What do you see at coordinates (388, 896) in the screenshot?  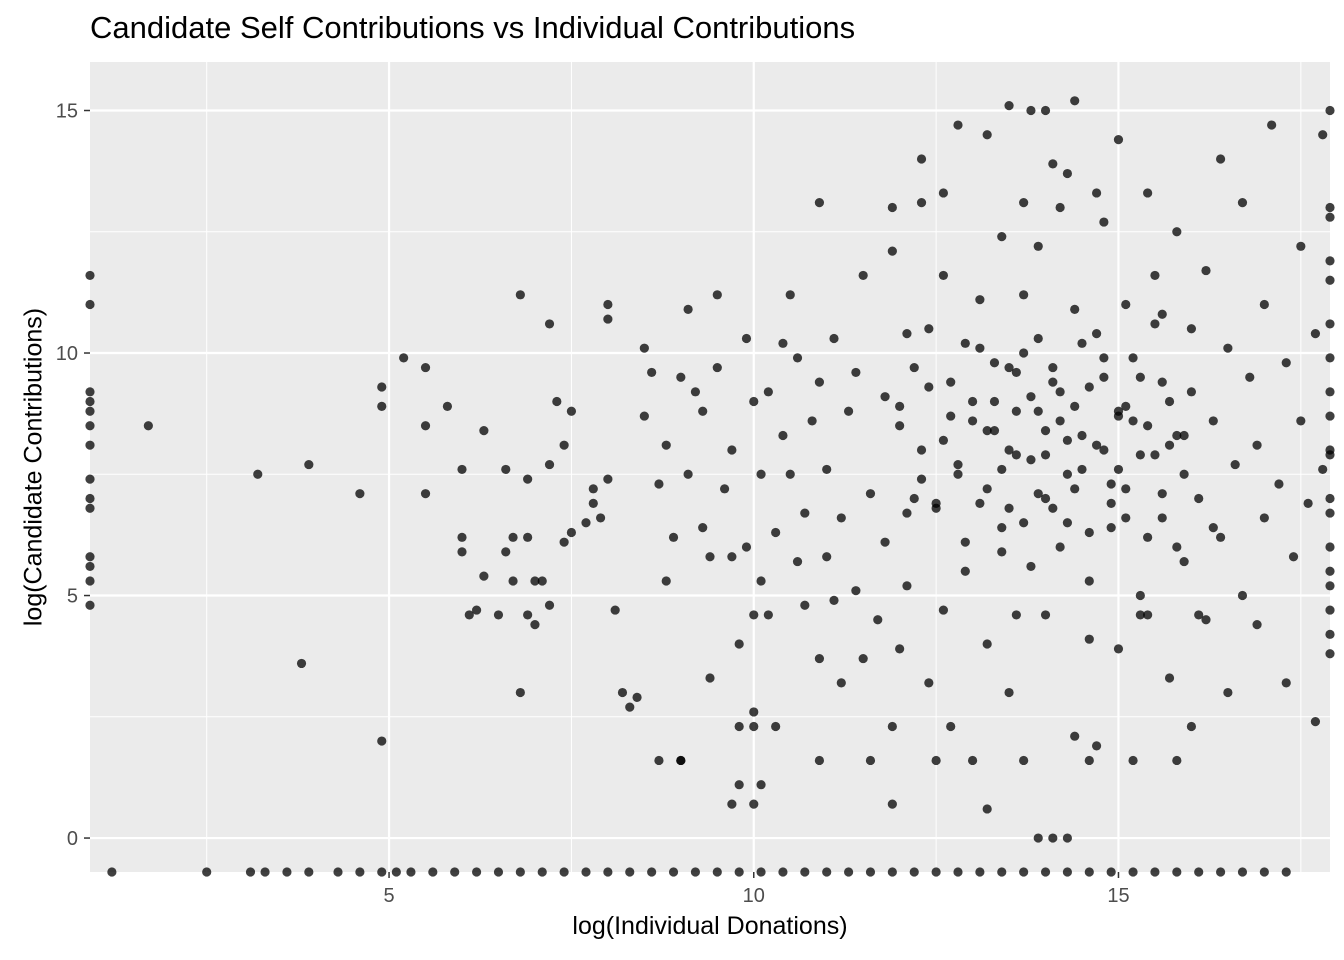 I see `x-tick-label: 5` at bounding box center [388, 896].